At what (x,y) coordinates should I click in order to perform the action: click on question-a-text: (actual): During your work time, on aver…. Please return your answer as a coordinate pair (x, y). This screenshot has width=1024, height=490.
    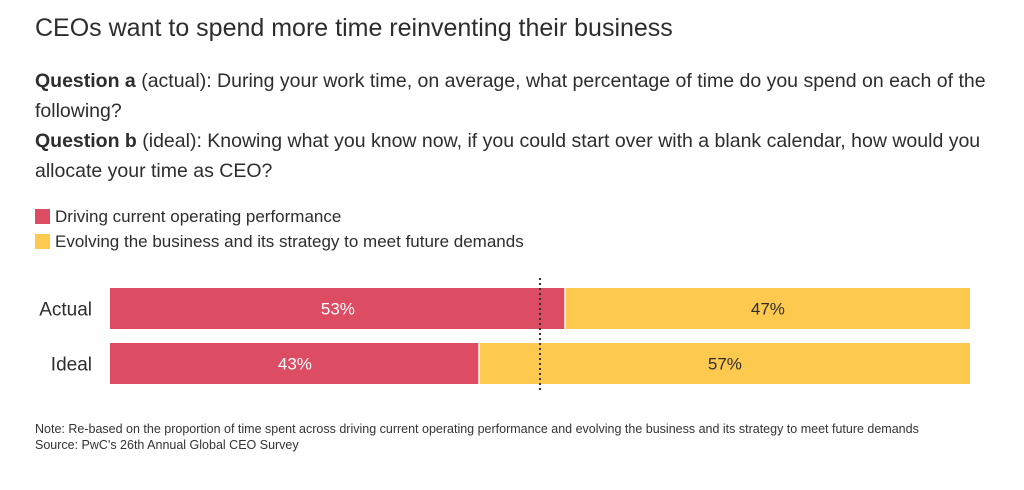
    Looking at the image, I should click on (510, 96).